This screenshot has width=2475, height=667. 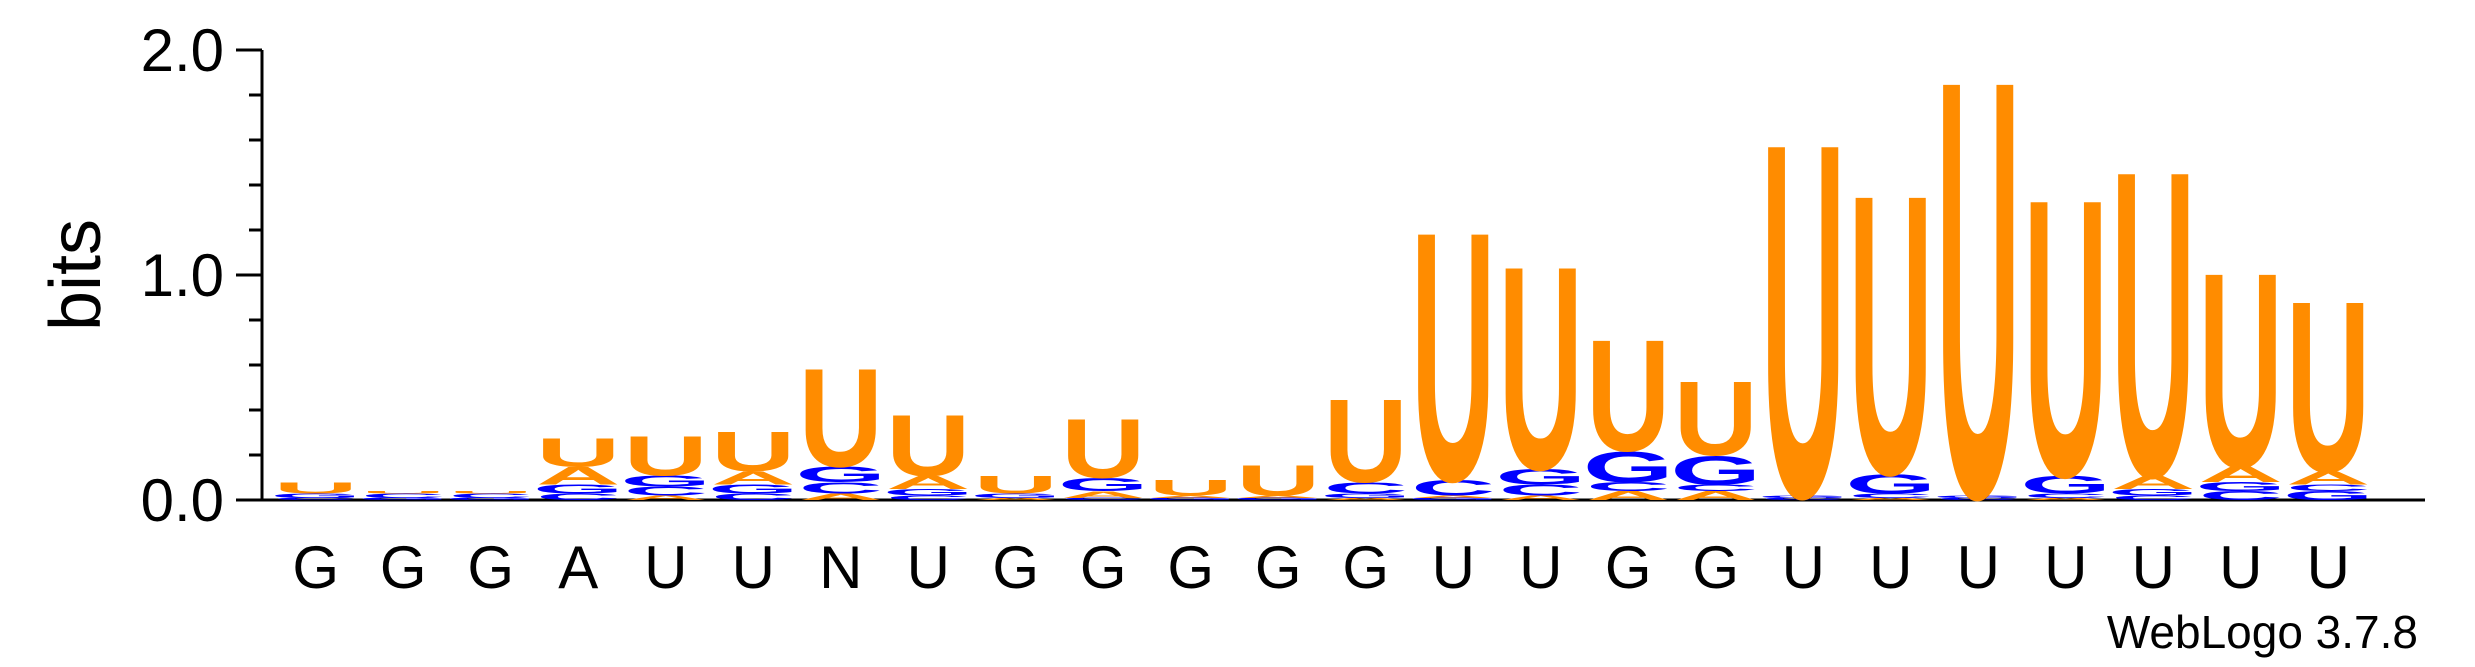 What do you see at coordinates (76, 275) in the screenshot?
I see `y-axis-label: bits` at bounding box center [76, 275].